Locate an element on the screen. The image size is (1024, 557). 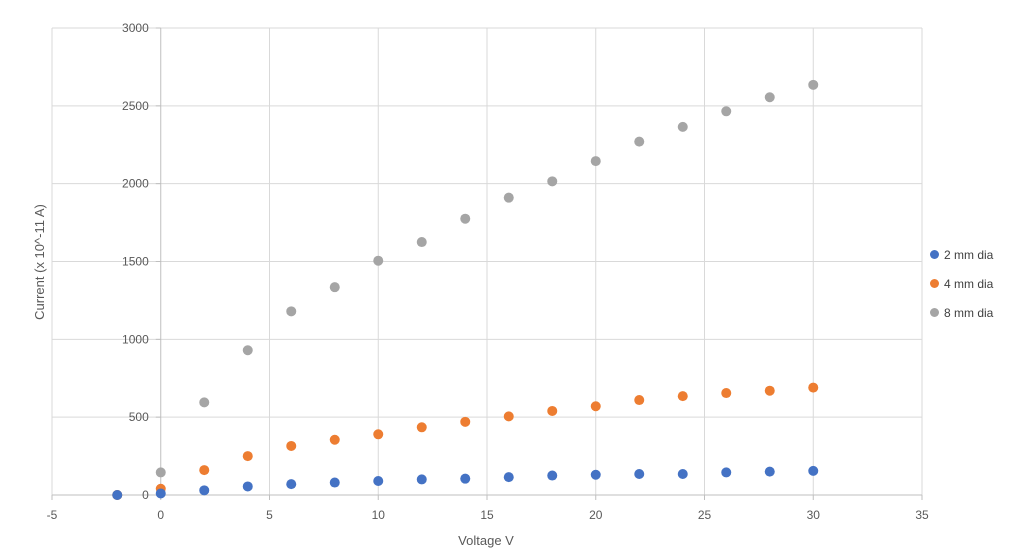
y-tick-label: 1500 is located at coordinates (135, 262).